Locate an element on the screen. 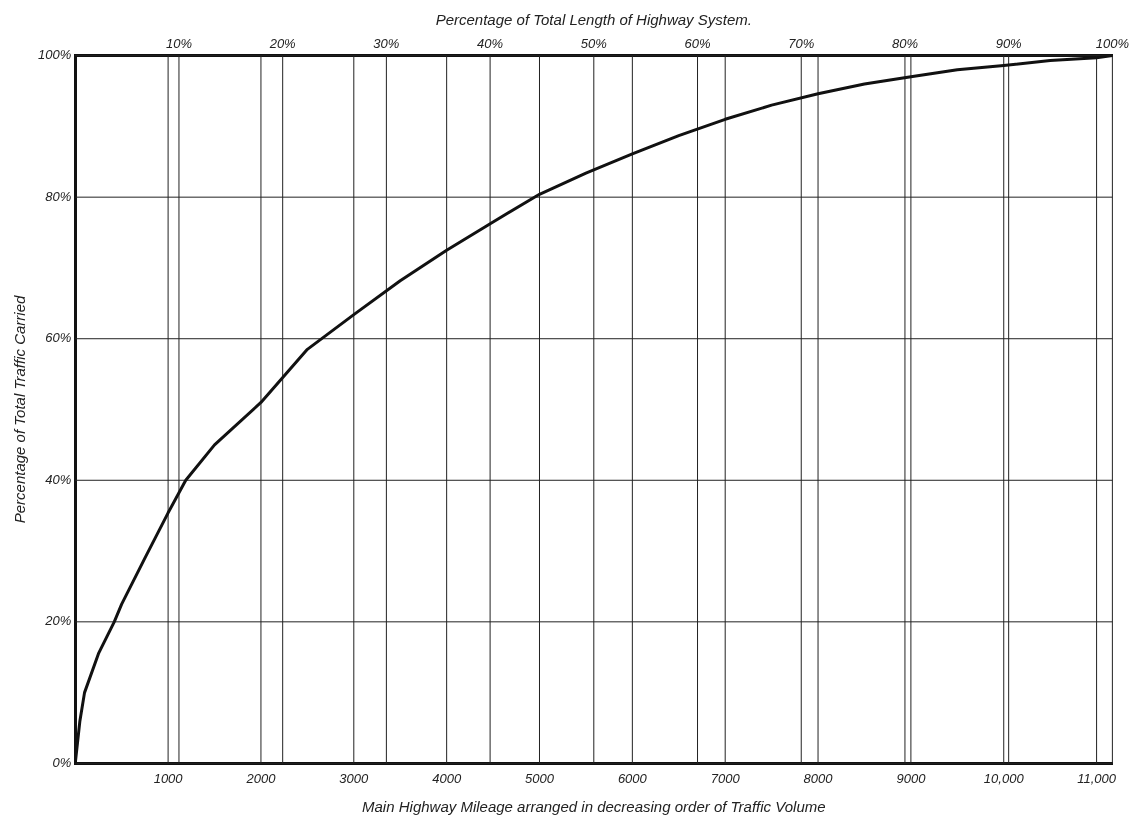  x2-tick-label: 60% is located at coordinates (697, 44).